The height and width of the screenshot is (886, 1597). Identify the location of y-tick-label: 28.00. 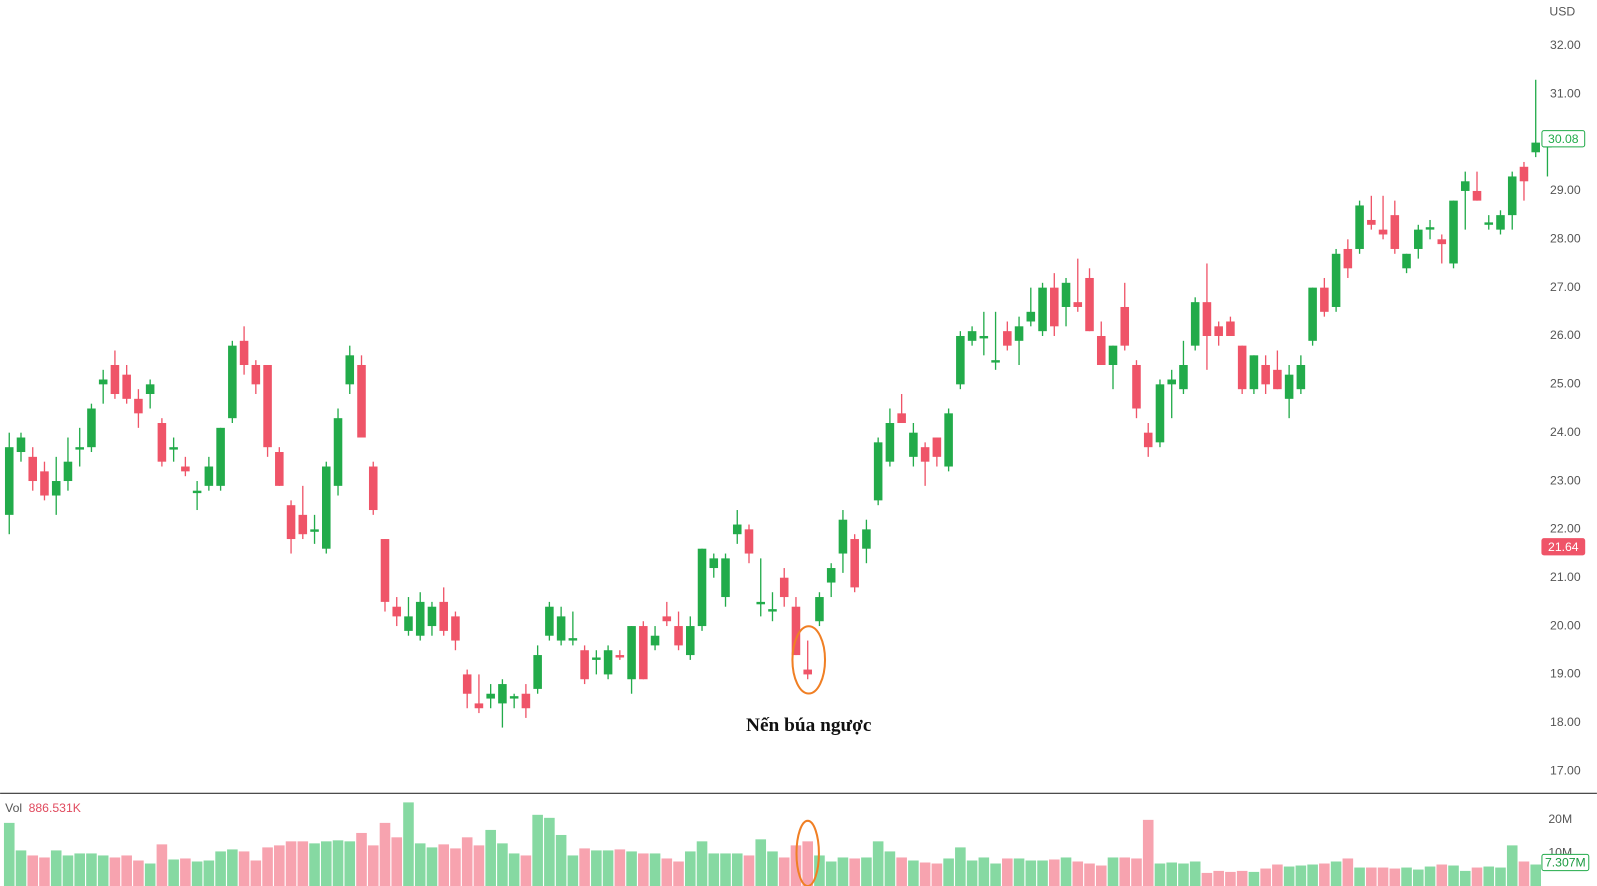
(1565, 239).